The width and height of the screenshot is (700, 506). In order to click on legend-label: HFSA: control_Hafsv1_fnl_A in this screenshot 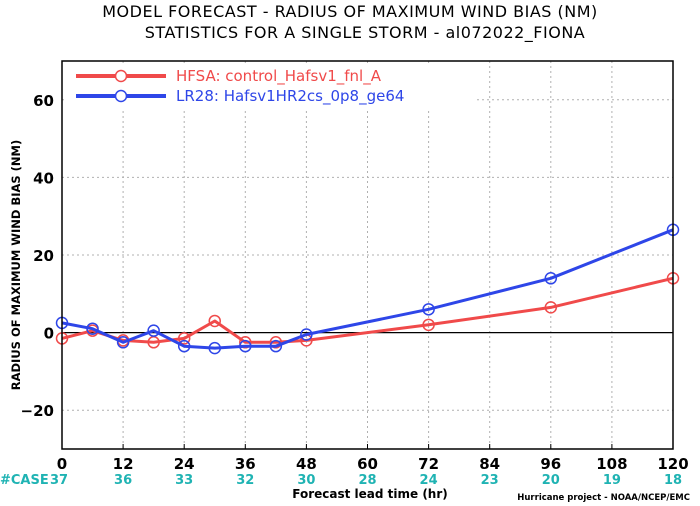, I will do `click(279, 76)`.